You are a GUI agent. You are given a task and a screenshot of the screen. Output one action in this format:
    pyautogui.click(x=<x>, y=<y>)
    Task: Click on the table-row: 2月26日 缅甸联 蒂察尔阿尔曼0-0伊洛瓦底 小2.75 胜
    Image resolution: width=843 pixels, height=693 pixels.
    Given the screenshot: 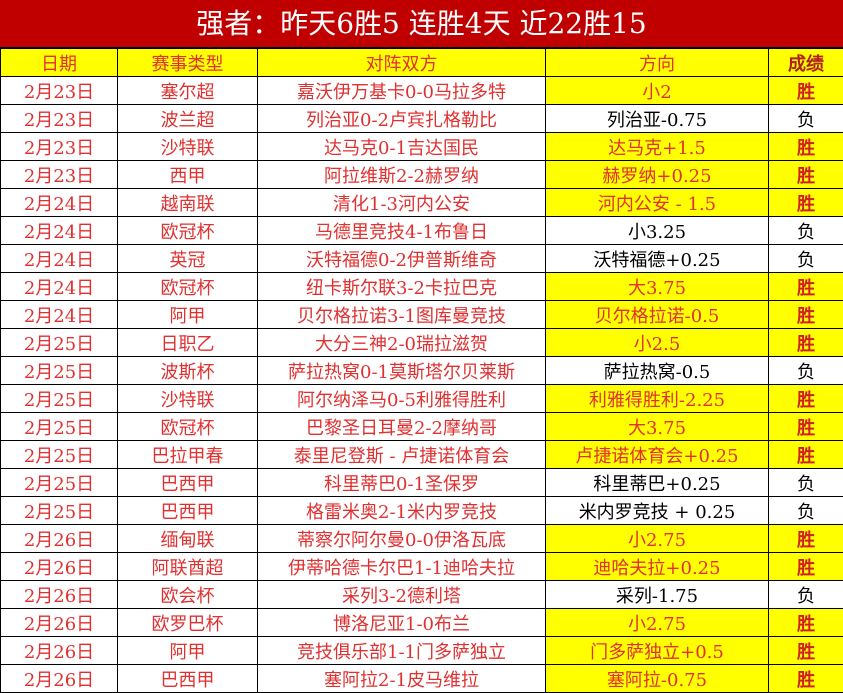 What is the action you would take?
    pyautogui.click(x=421, y=538)
    